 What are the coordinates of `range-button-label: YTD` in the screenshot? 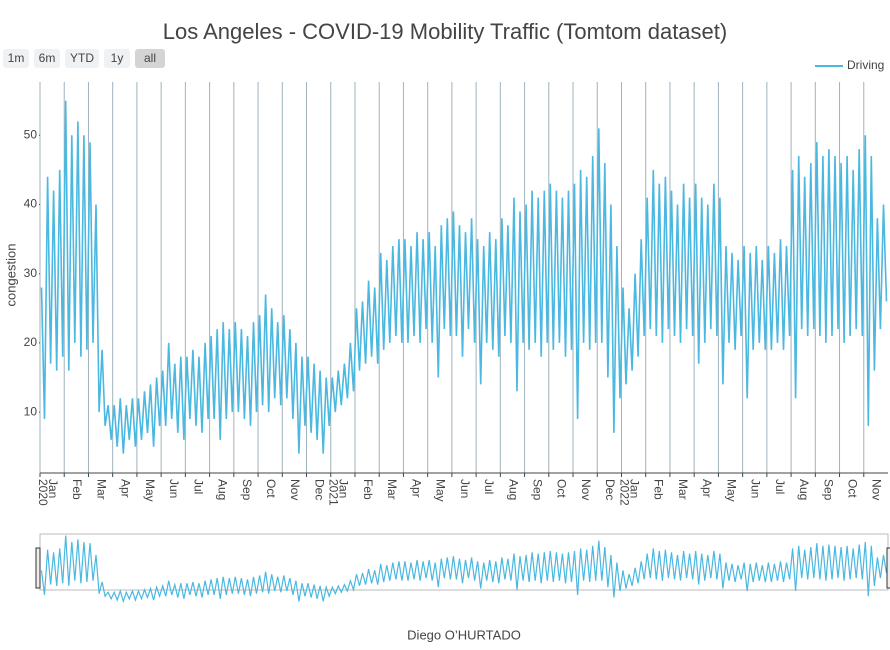 It's located at (82, 58).